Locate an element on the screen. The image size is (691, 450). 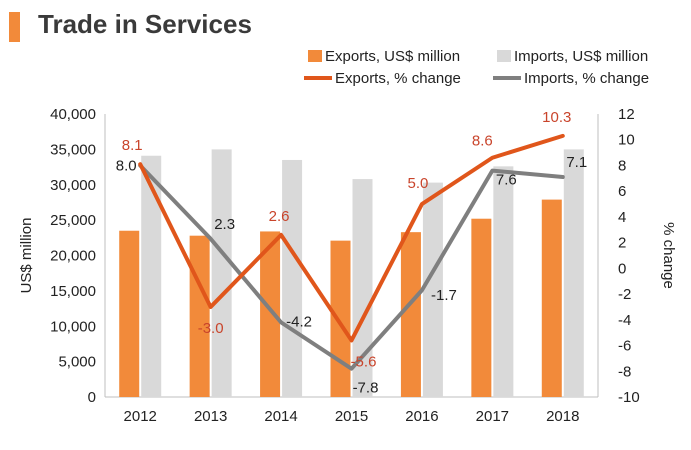
chart-title: Trade in Services is located at coordinates (145, 24).